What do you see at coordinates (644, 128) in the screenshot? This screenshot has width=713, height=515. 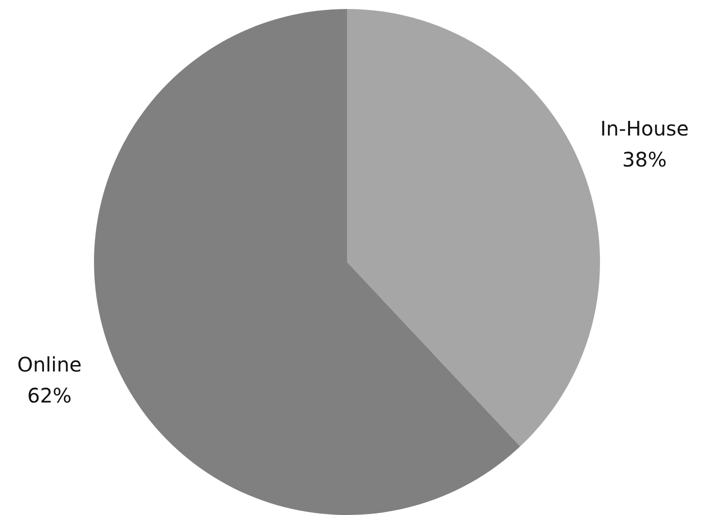 I see `slice-label: In-House` at bounding box center [644, 128].